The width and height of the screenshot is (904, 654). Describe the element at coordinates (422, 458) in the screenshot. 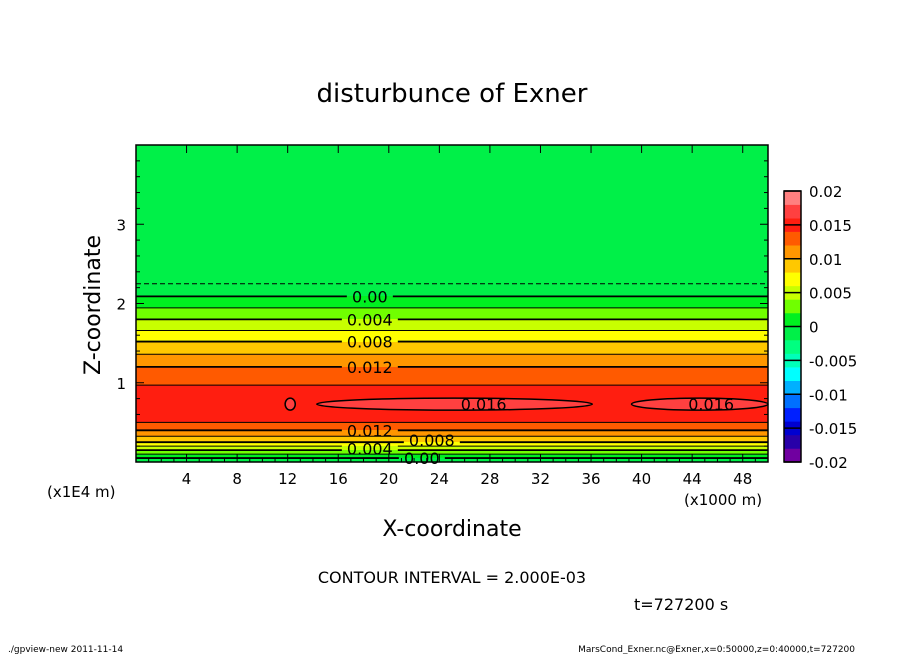

I see `contour-label: 0.00` at that location.